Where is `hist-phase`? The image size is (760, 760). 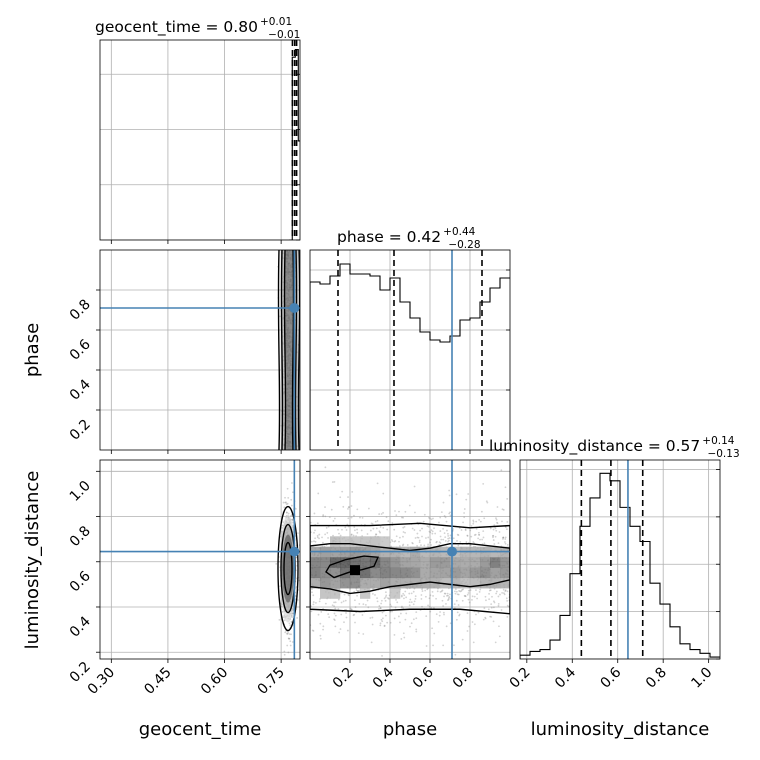
hist-phase is located at coordinates (410, 351).